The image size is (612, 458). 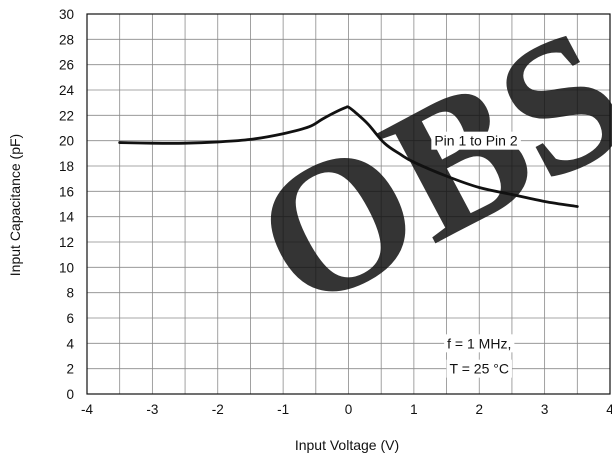 What do you see at coordinates (15, 205) in the screenshot?
I see `y-axis-label: Input Capacitance (pF)` at bounding box center [15, 205].